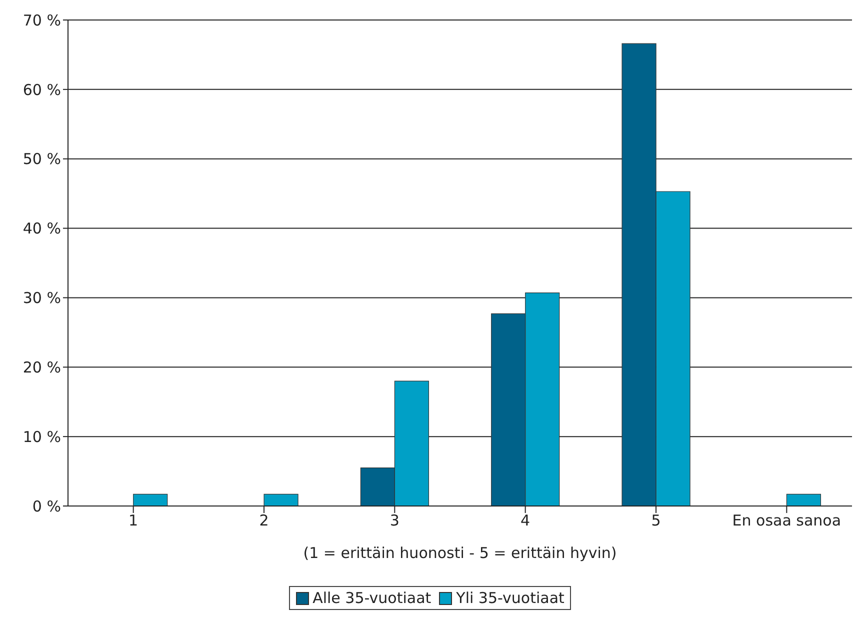 The image size is (858, 628). I want to click on y-tick-label: 20 %, so click(41, 367).